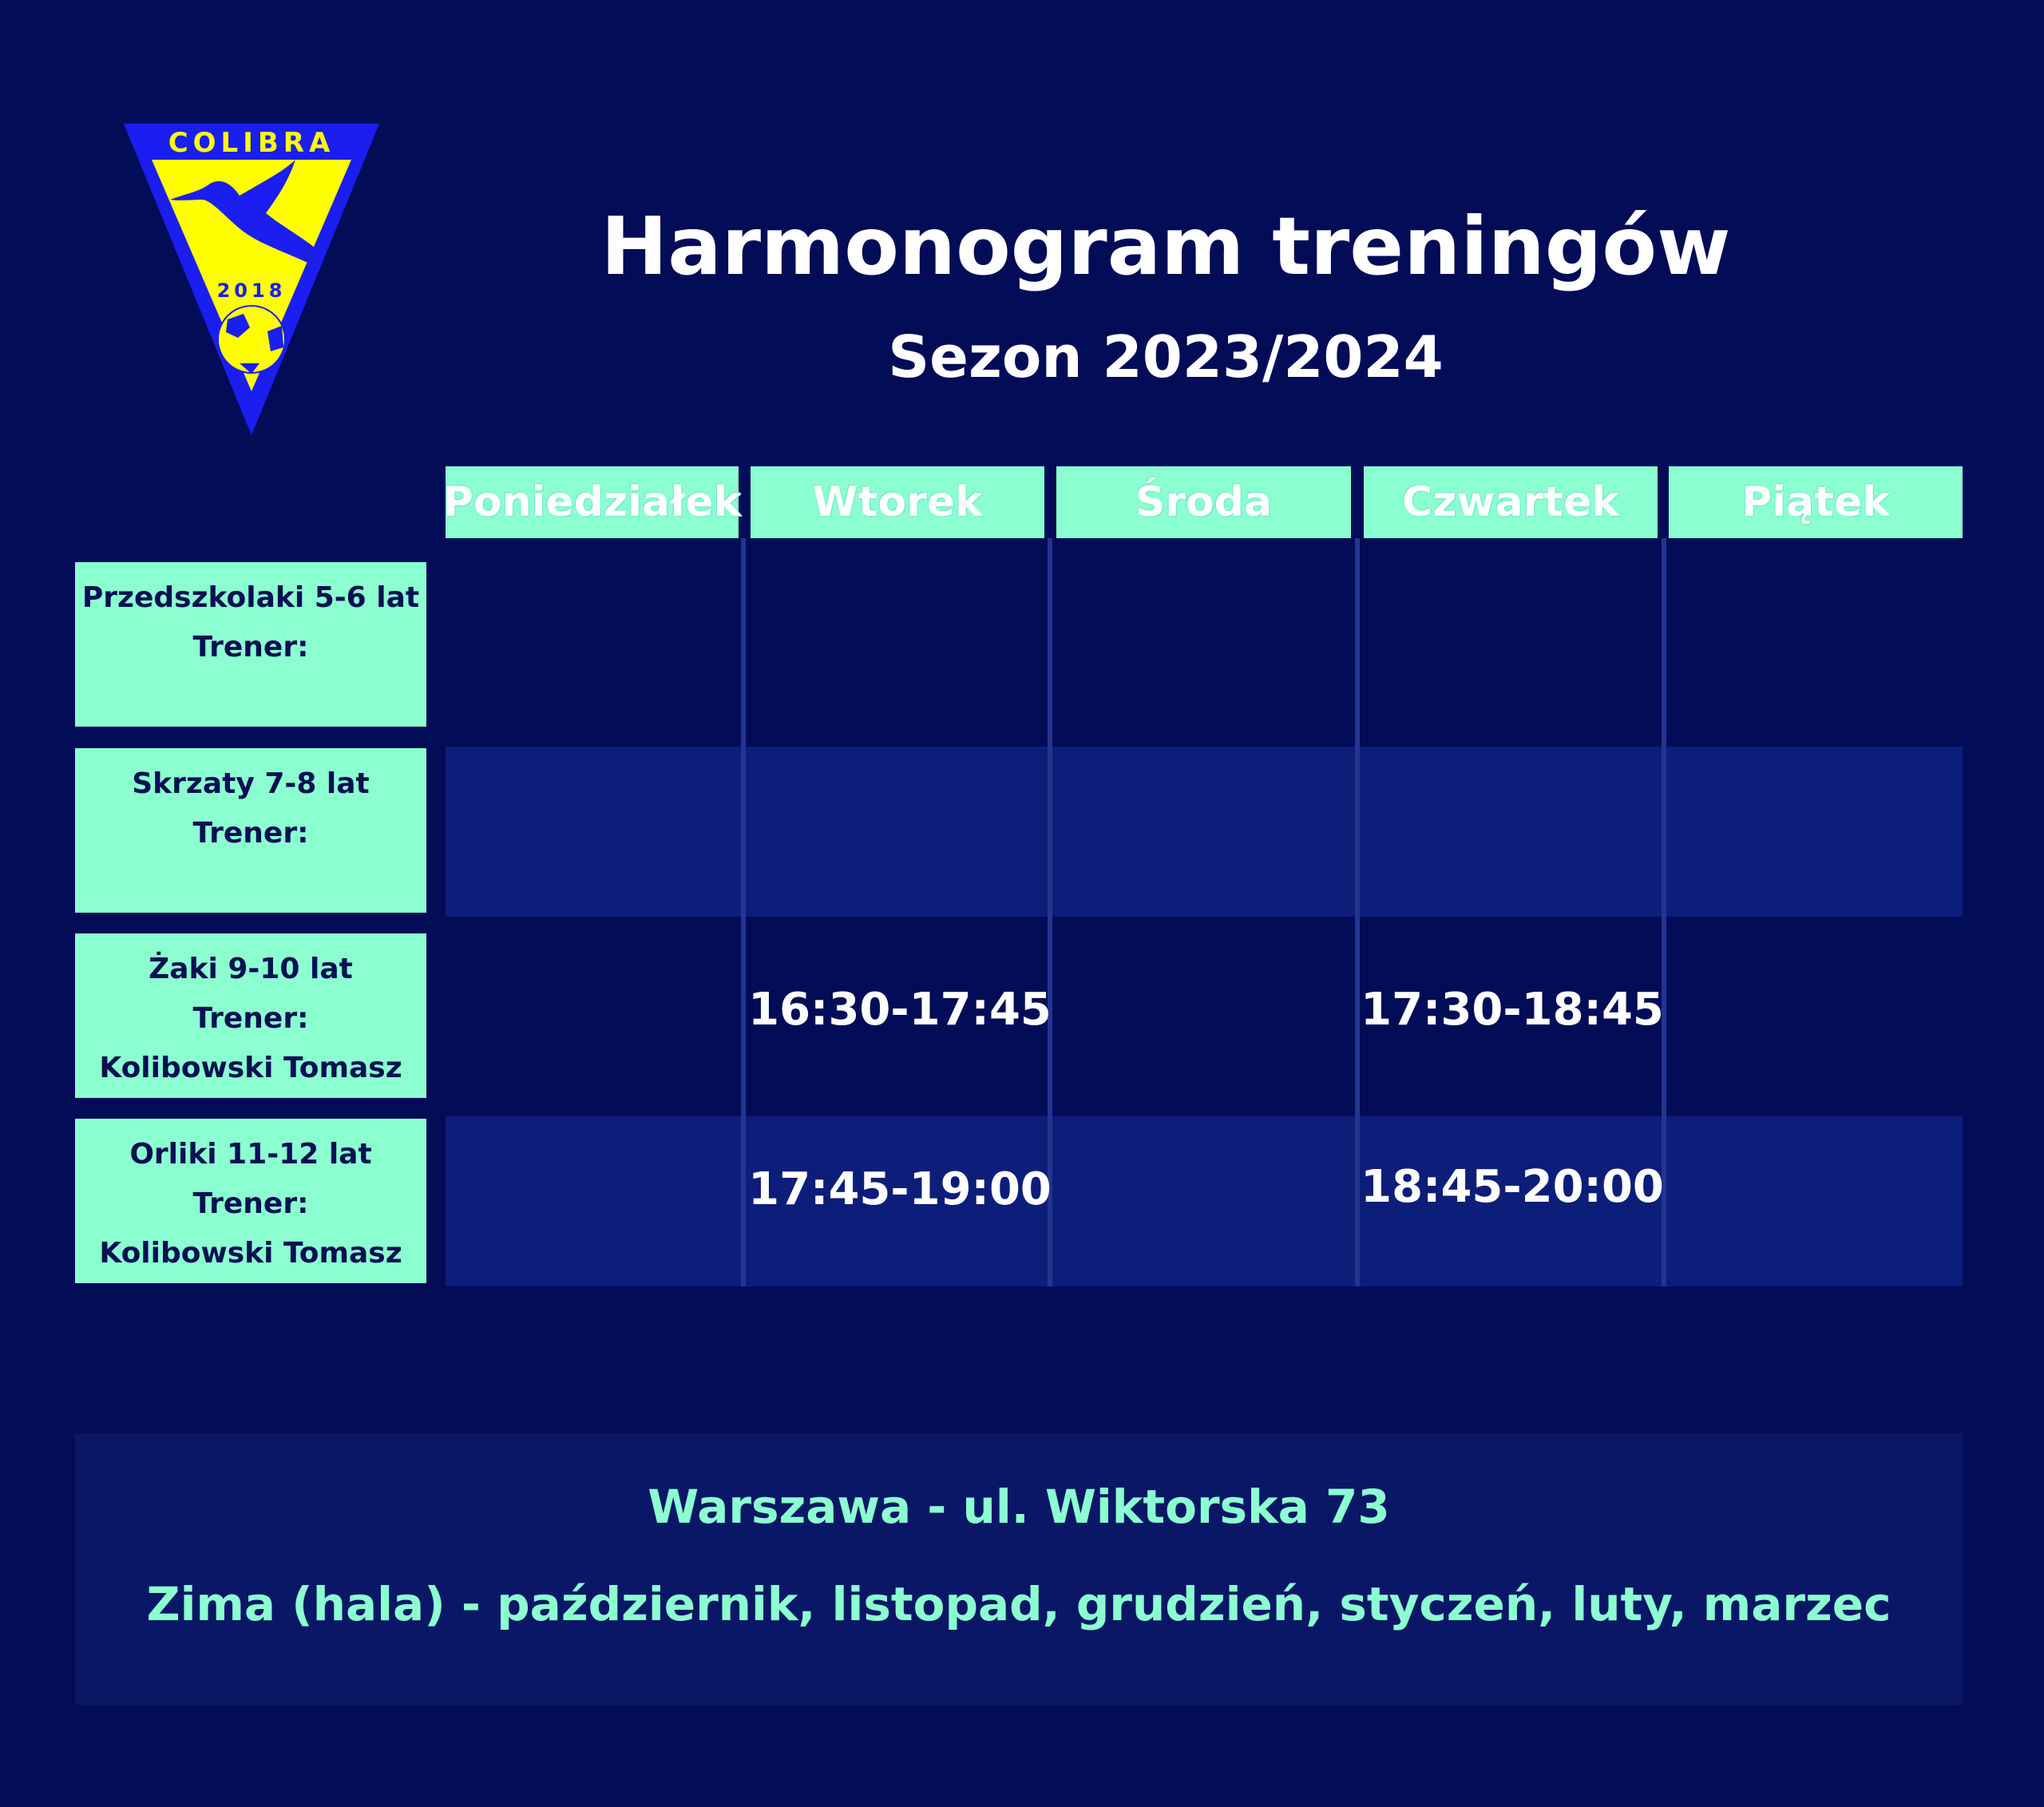 The image size is (2044, 1807). I want to click on group-label: Przedszkolaki 5-6 lat Trener:, so click(250, 644).